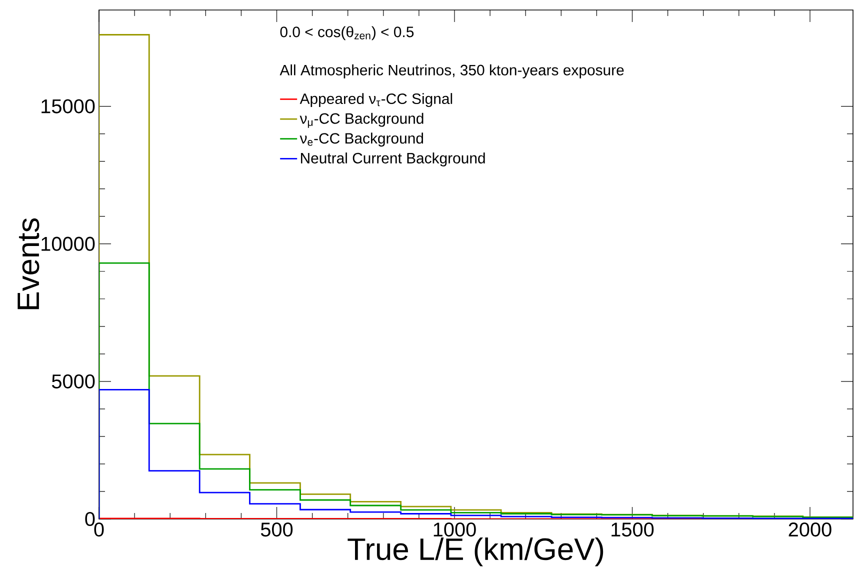  Describe the element at coordinates (455, 529) in the screenshot. I see `x-tick-label: 1000` at that location.